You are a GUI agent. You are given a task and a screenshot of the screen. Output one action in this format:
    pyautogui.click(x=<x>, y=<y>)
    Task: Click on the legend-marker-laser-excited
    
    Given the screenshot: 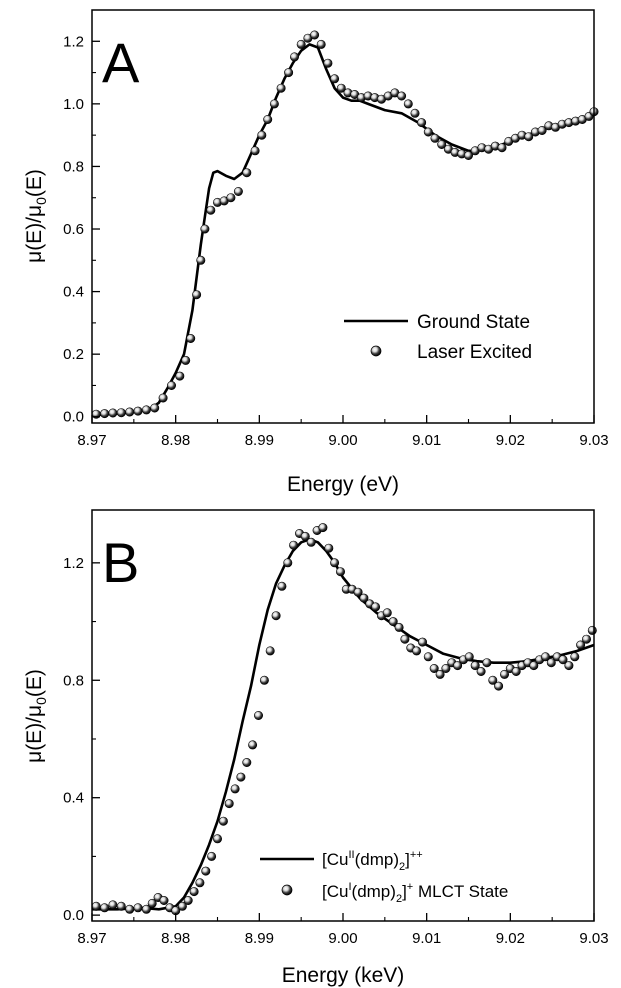 What is the action you would take?
    pyautogui.click(x=376, y=351)
    